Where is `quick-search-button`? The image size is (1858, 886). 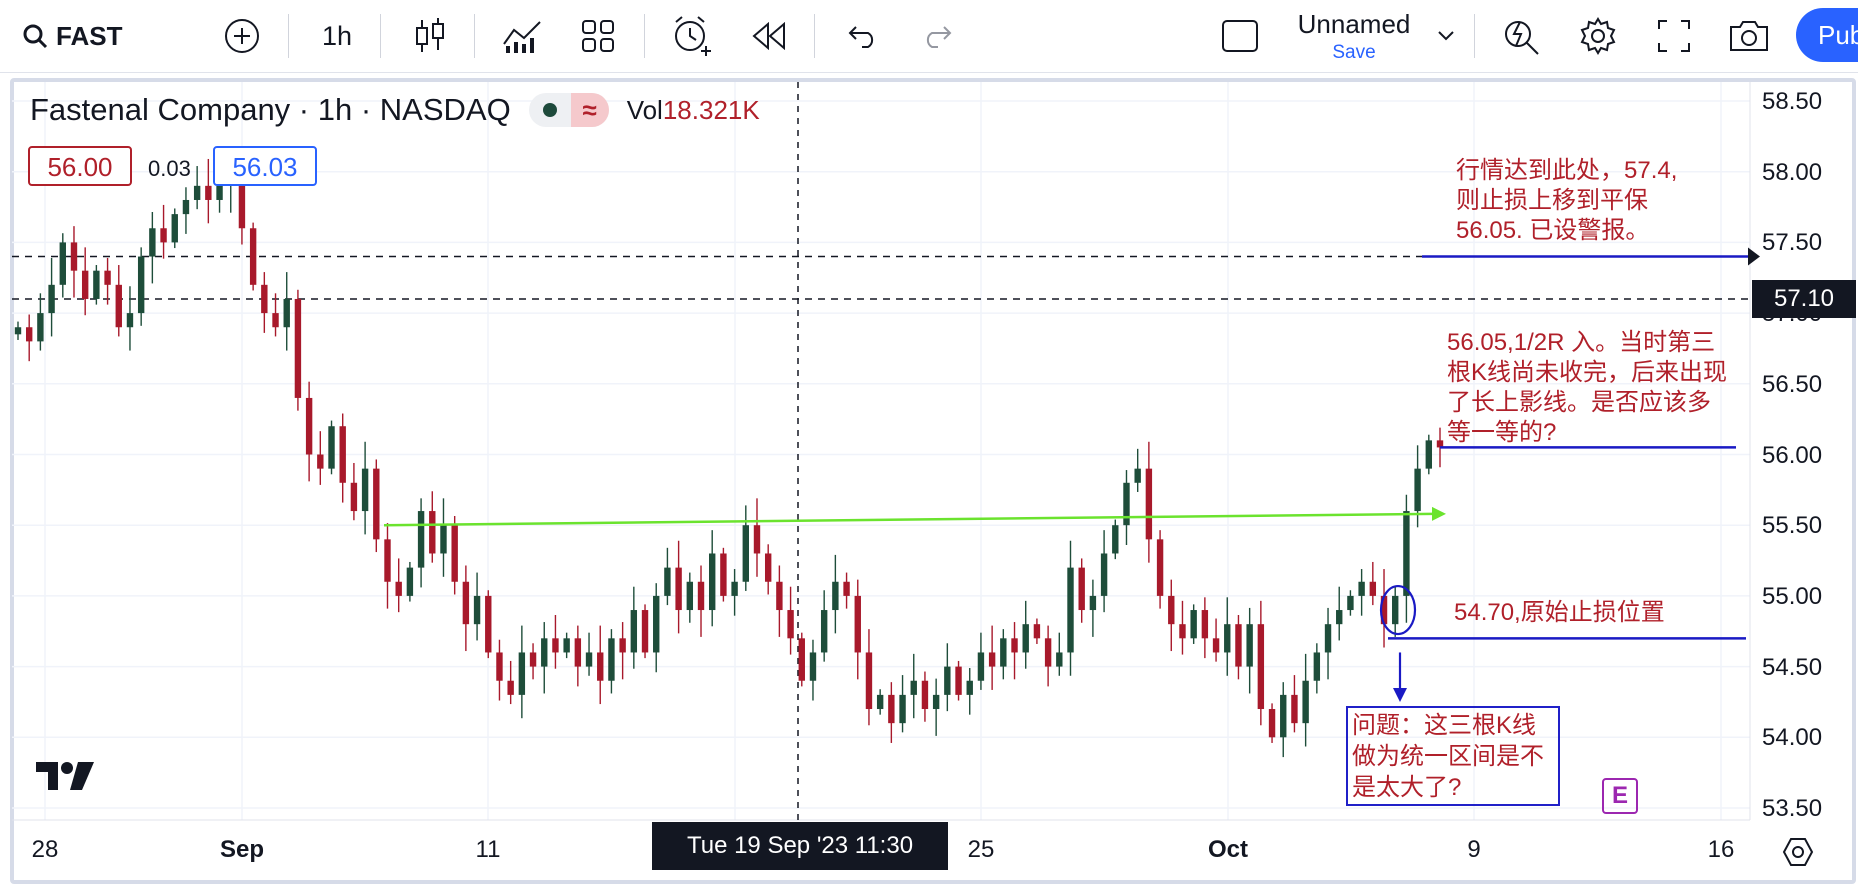 quick-search-button is located at coordinates (1522, 36).